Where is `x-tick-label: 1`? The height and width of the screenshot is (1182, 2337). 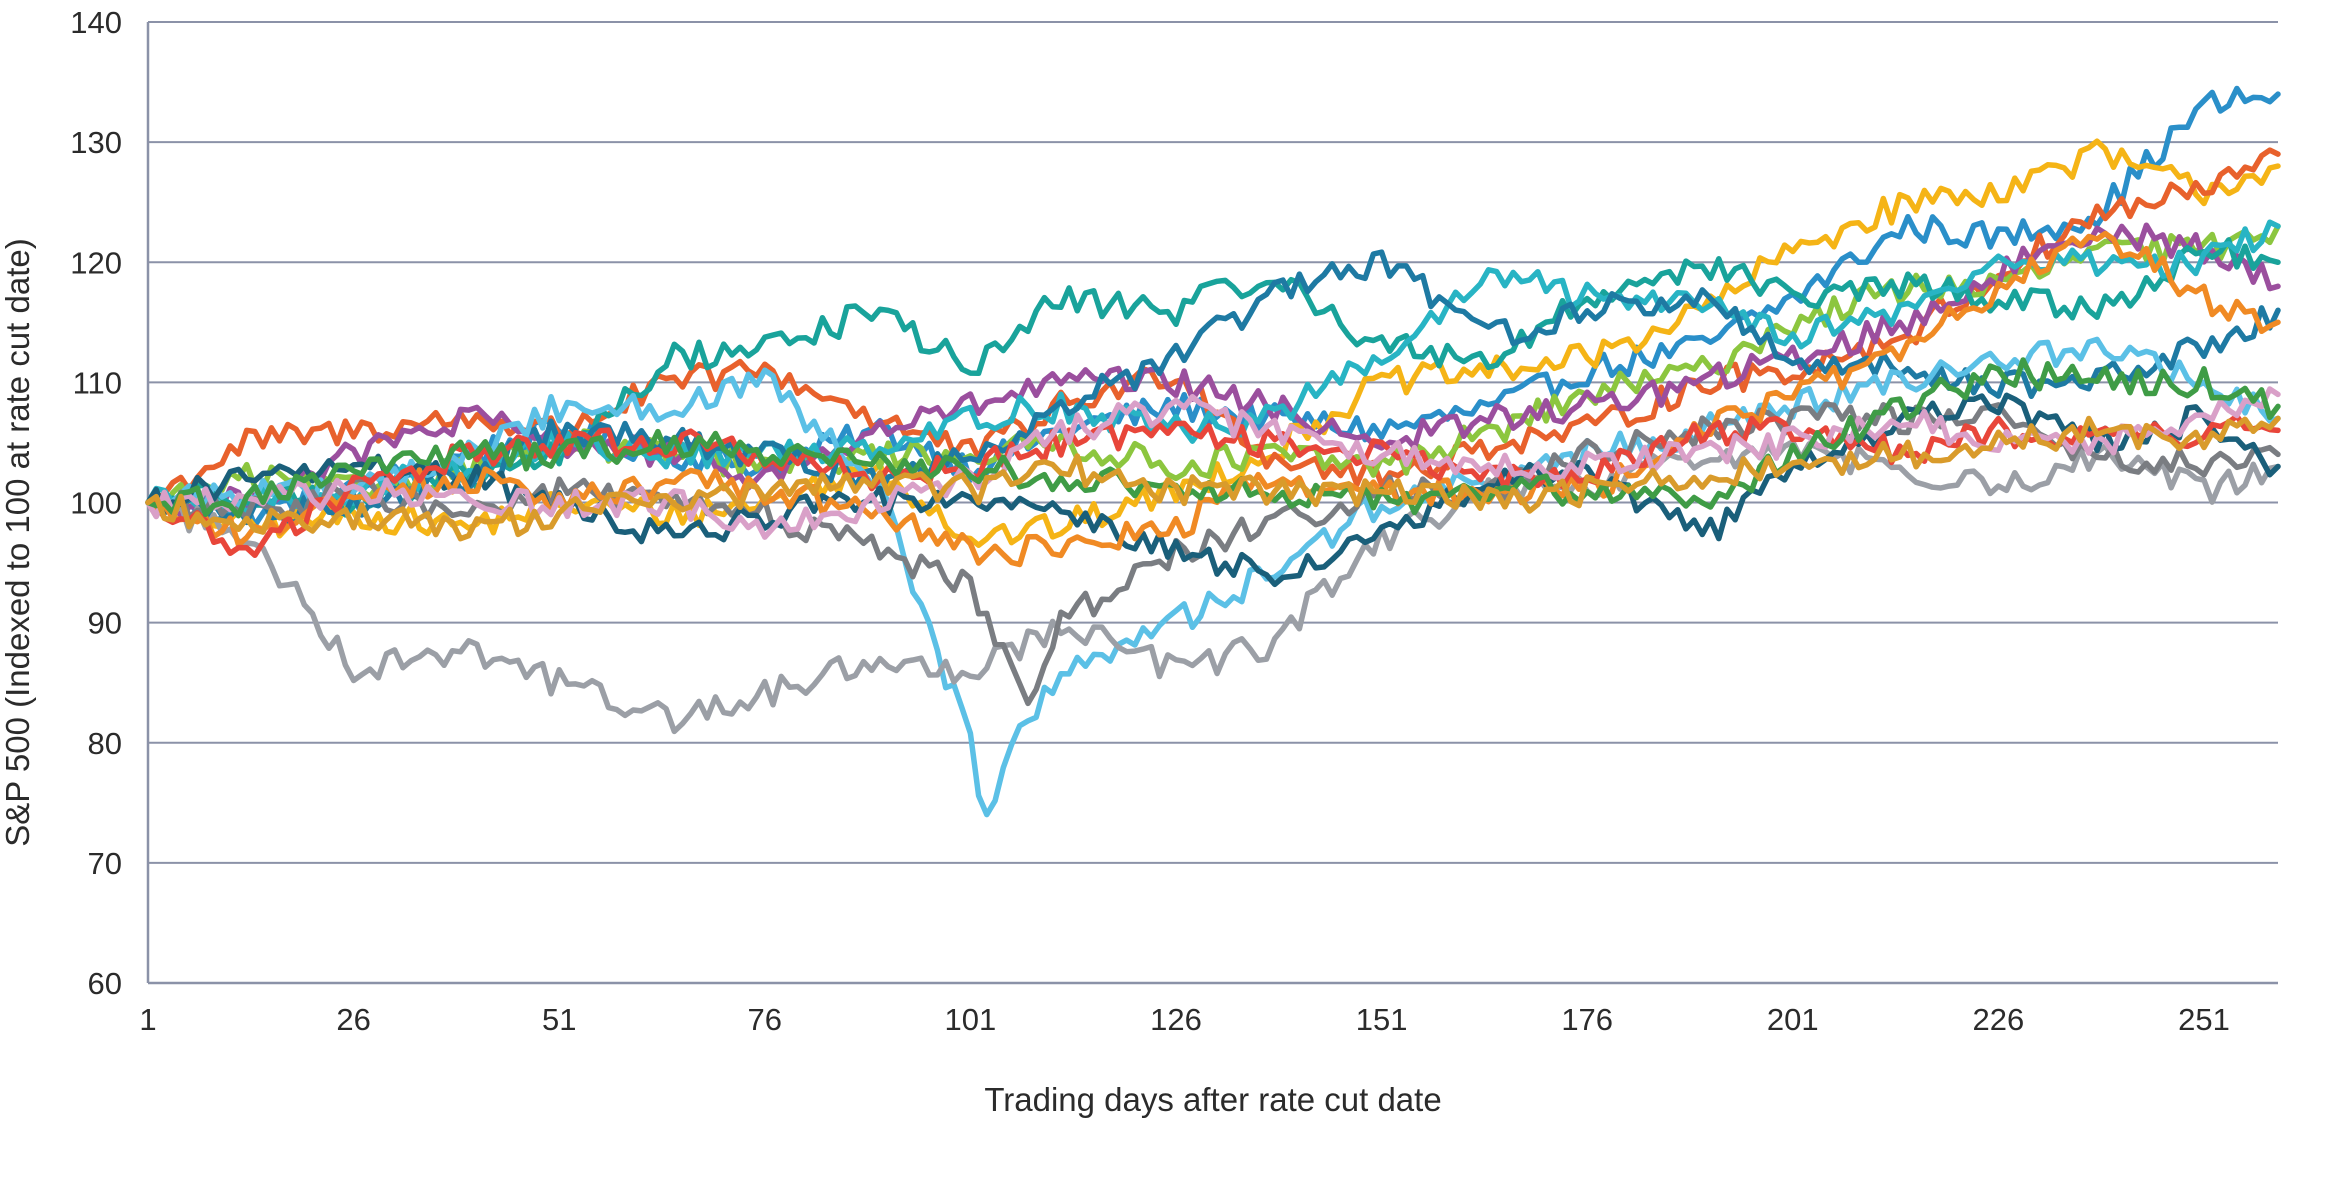
x-tick-label: 1 is located at coordinates (147, 1019).